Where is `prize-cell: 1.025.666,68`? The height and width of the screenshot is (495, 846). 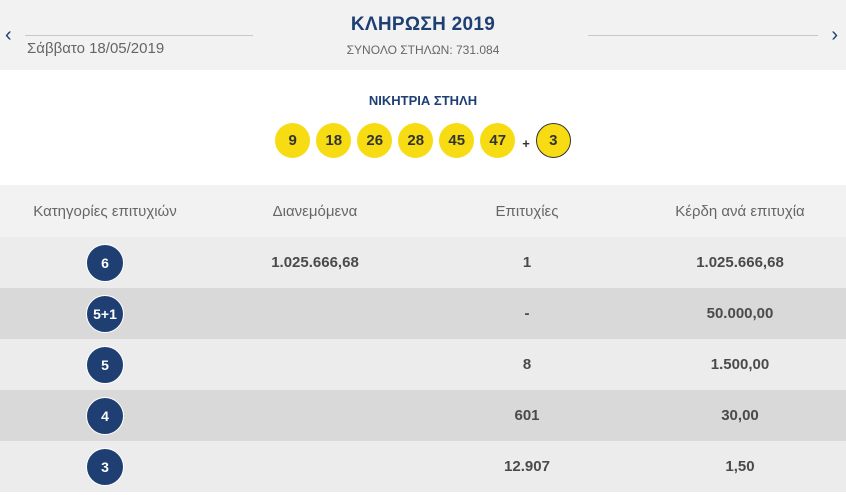
prize-cell: 1.025.666,68 is located at coordinates (740, 262).